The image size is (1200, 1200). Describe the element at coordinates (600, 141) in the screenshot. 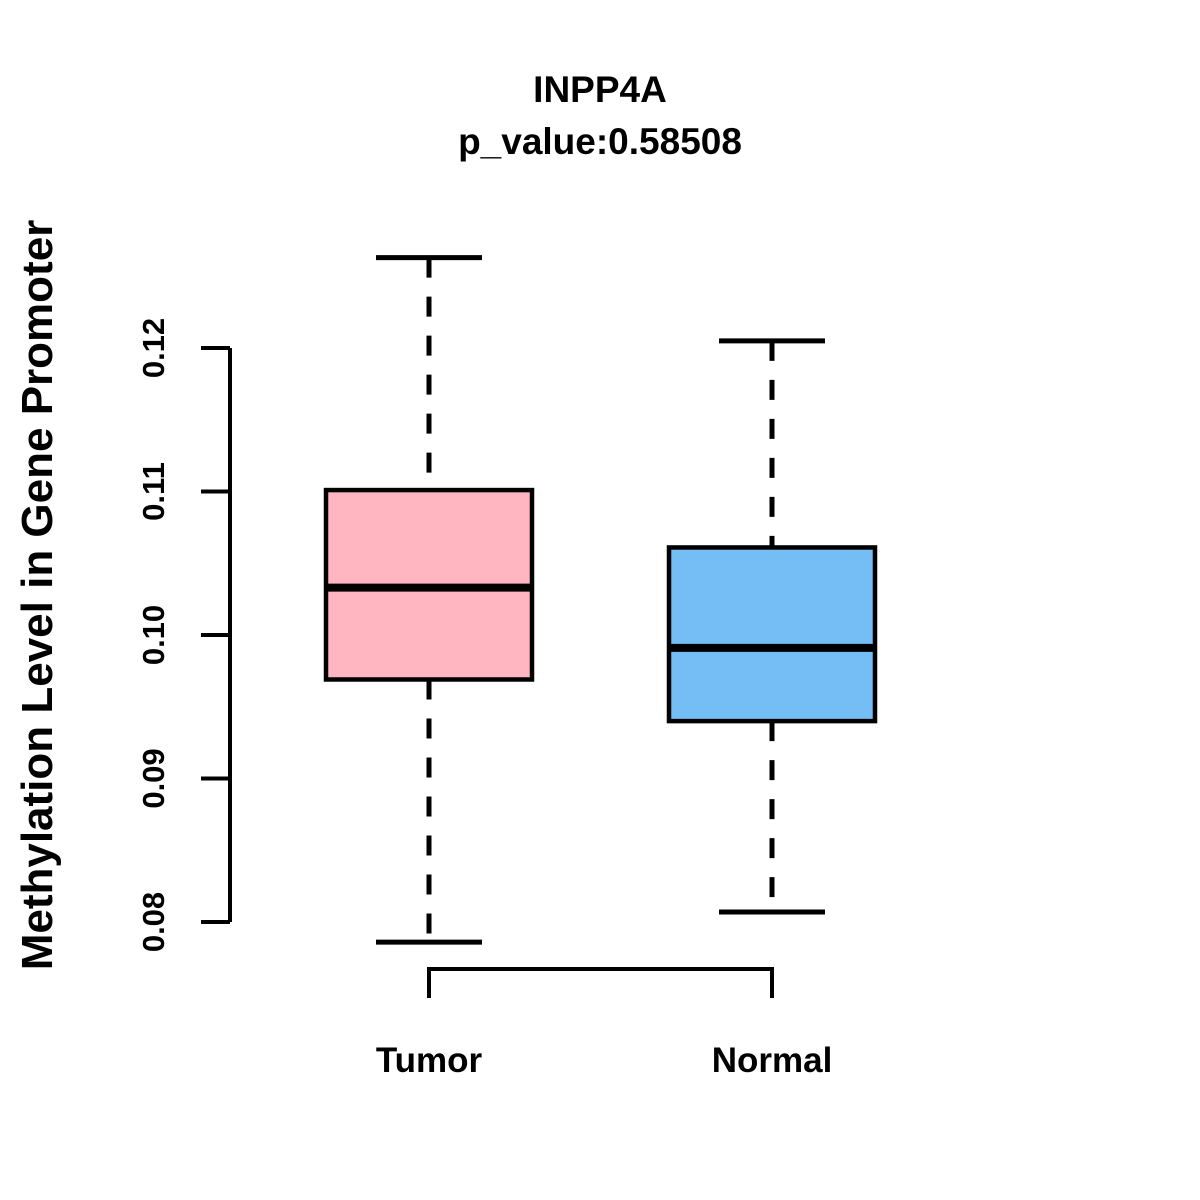

I see `chart-subtitle: p_value:0.58508` at that location.